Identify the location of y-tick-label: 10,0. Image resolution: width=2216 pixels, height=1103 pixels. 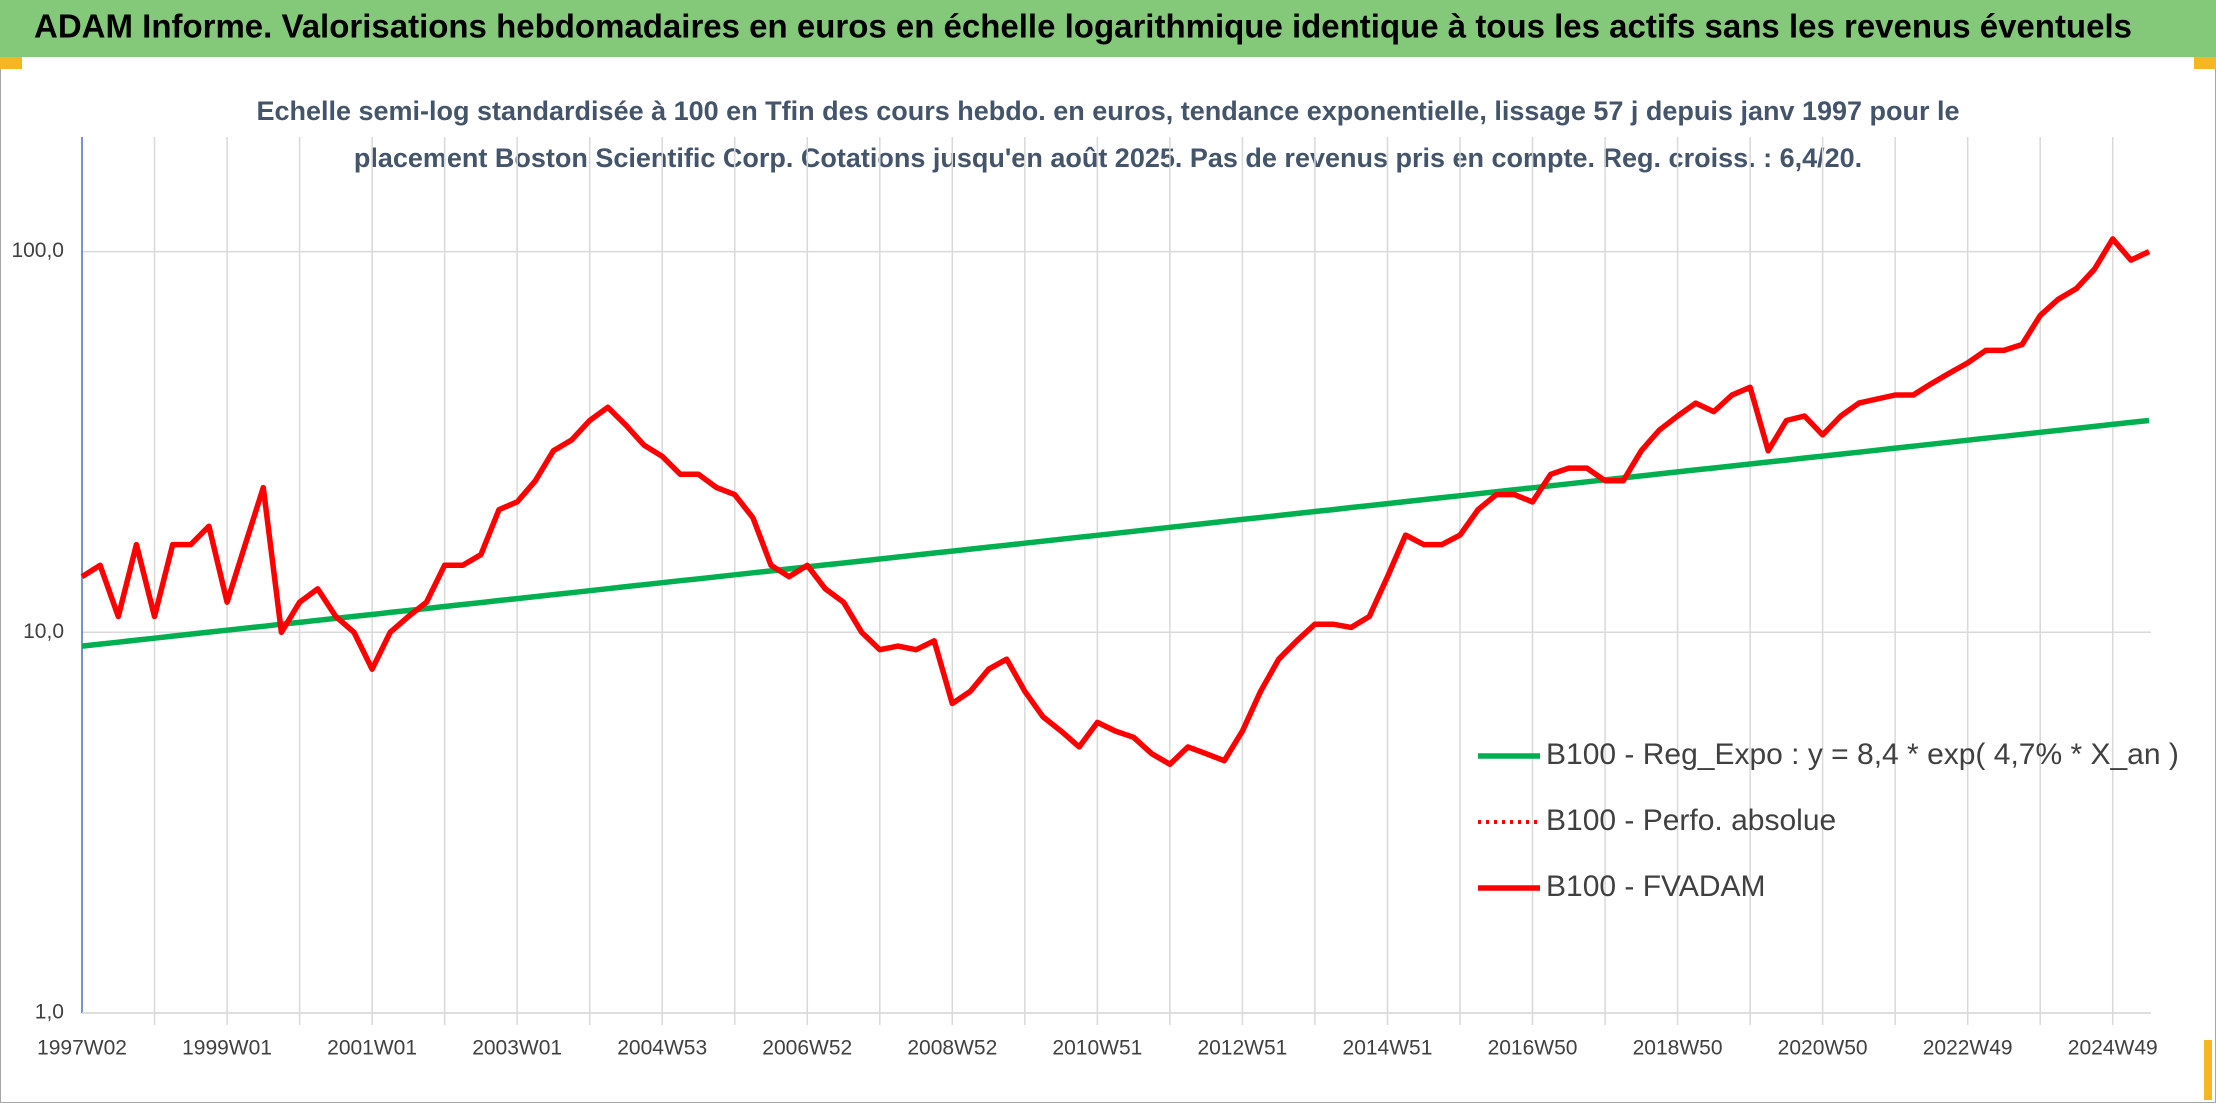
(43, 631).